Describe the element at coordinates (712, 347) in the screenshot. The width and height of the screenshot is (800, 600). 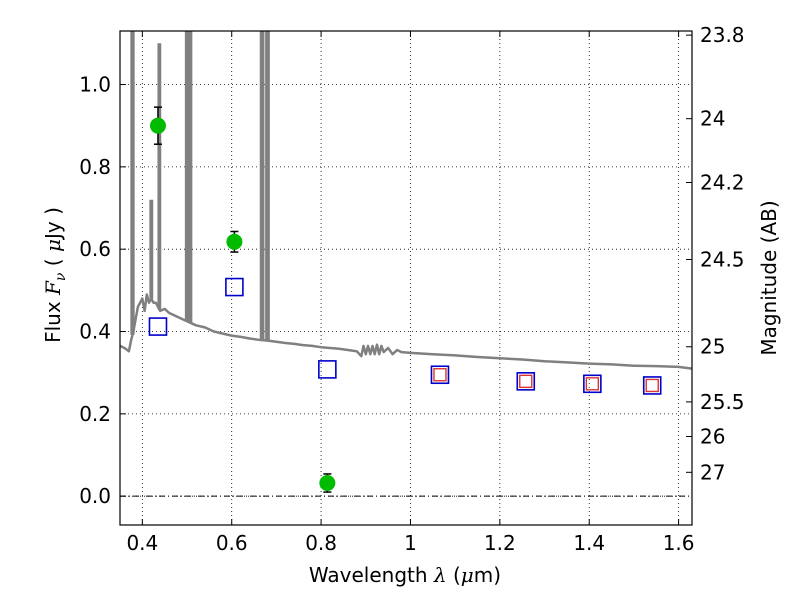
I see `y2-tick-label: 25` at that location.